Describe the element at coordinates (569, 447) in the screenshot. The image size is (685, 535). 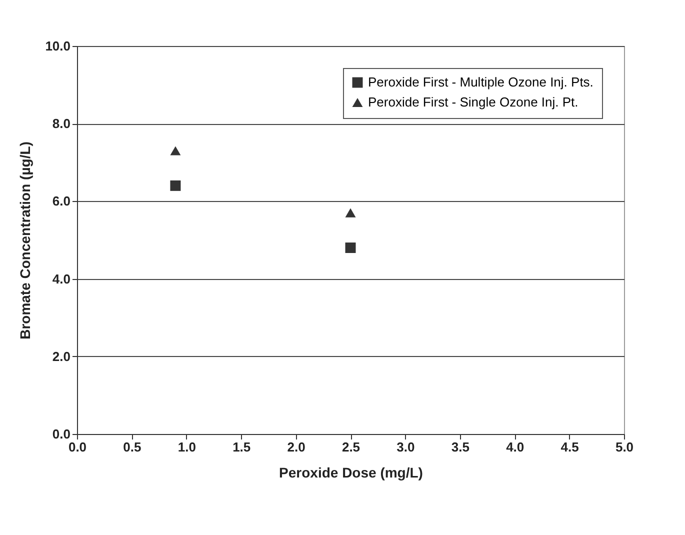
I see `x-tick-label: 4.5` at that location.